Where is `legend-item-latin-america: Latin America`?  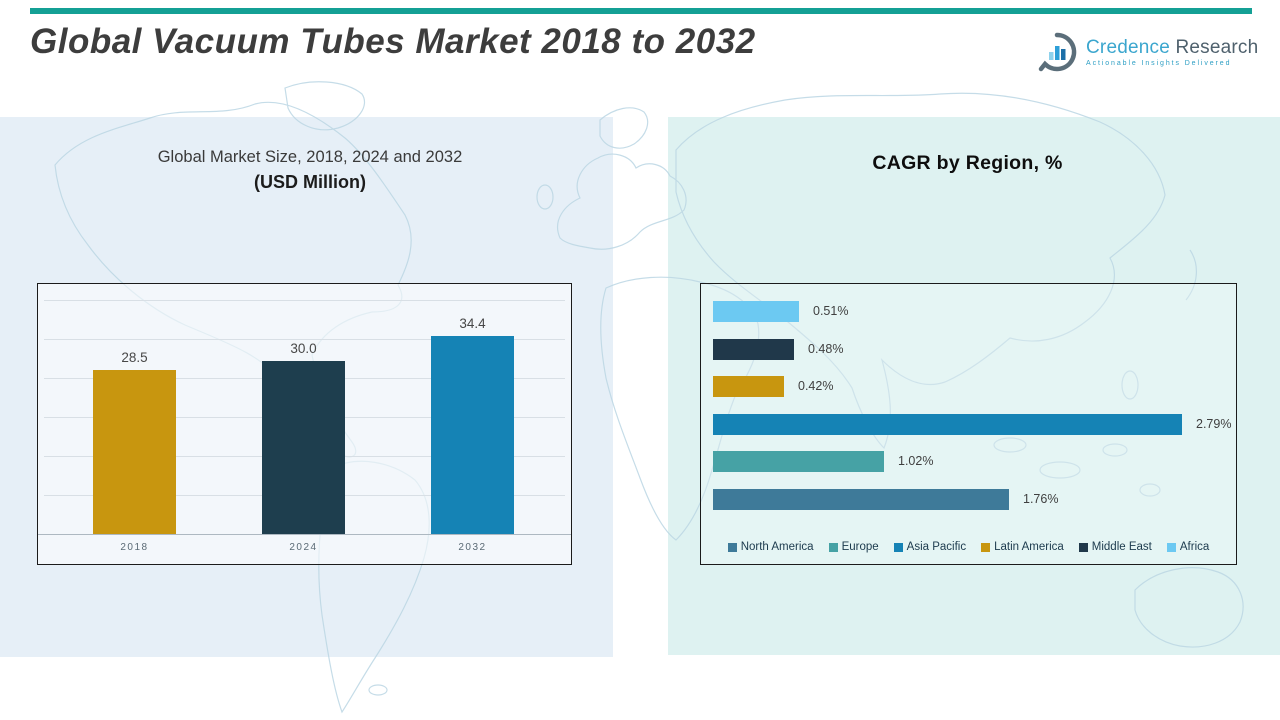 legend-item-latin-america: Latin America is located at coordinates (1022, 547).